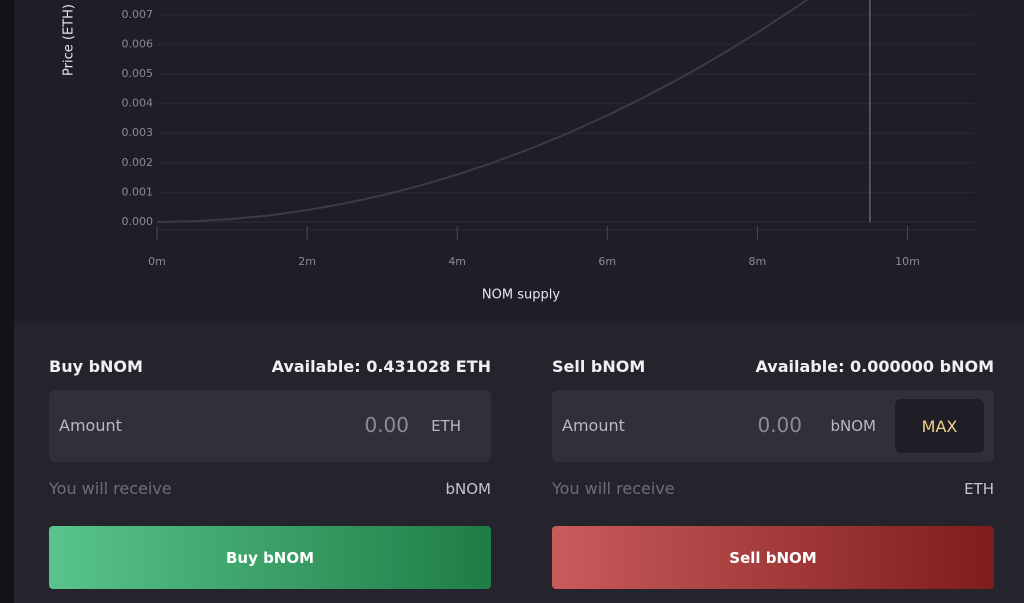 The height and width of the screenshot is (603, 1024). What do you see at coordinates (138, 103) in the screenshot?
I see `y-tick-label: 0.004` at bounding box center [138, 103].